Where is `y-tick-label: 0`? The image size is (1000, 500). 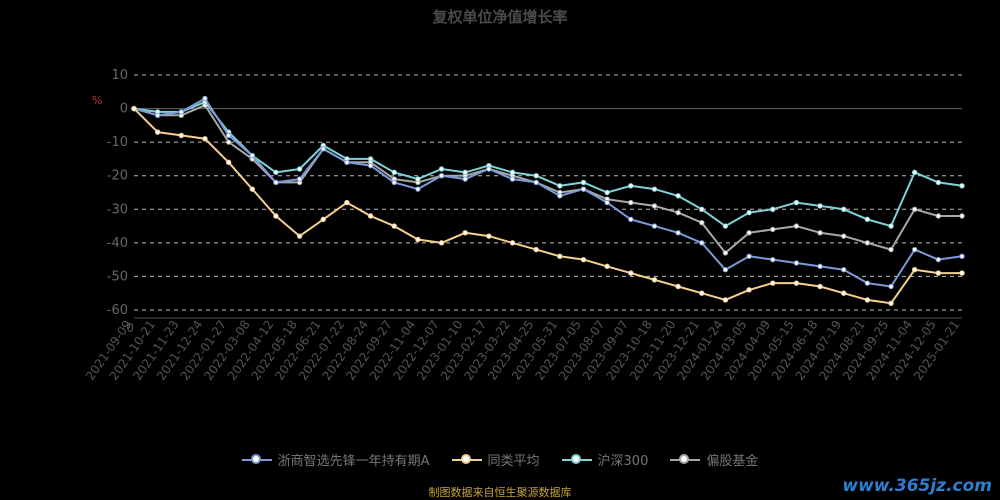 y-tick-label: 0 is located at coordinates (124, 109).